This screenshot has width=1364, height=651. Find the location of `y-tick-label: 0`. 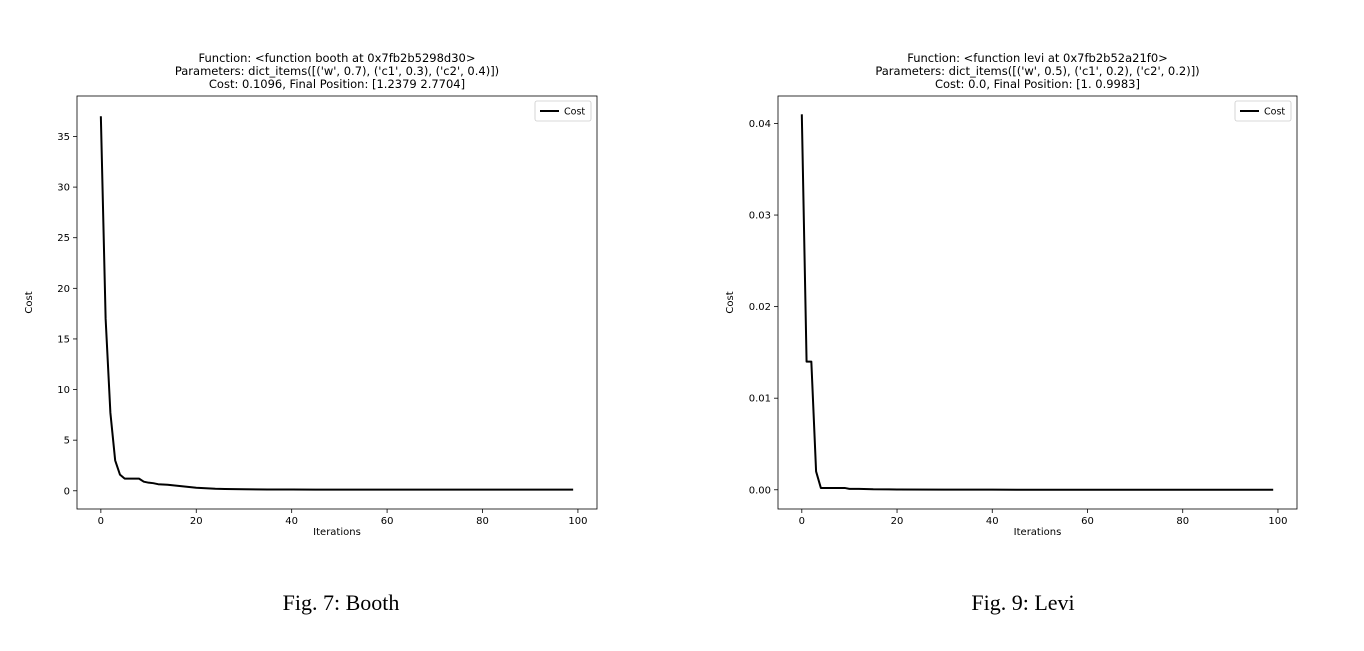

y-tick-label: 0 is located at coordinates (67, 491).